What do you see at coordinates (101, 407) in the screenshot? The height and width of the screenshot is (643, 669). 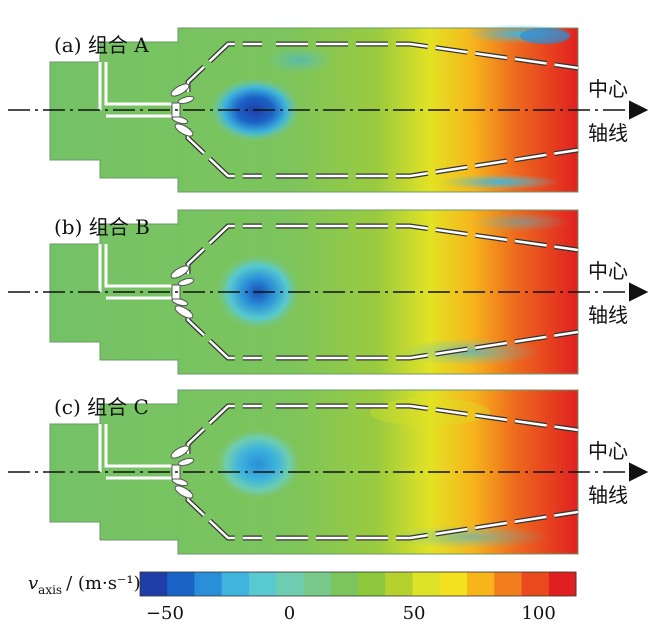 I see `panel-label: (c) 组合 C` at bounding box center [101, 407].